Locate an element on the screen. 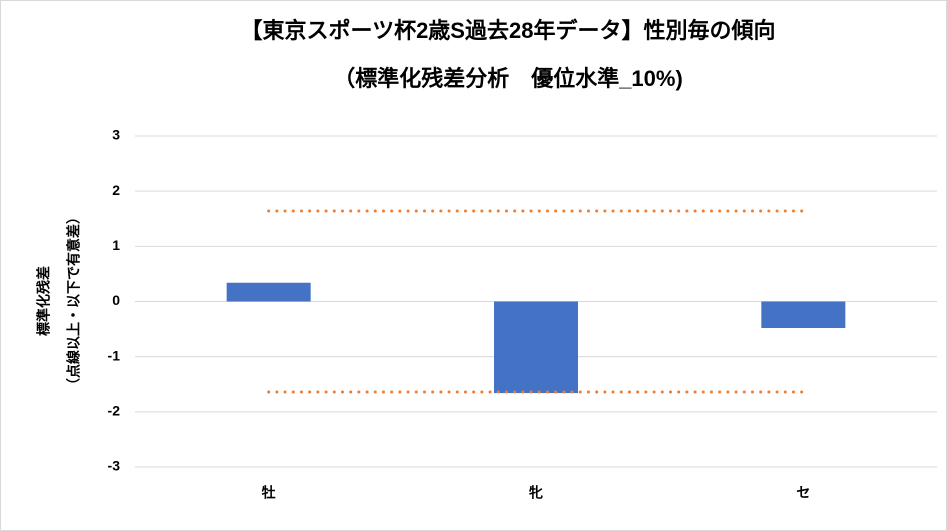 The width and height of the screenshot is (947, 531). y-tick-label: 2 is located at coordinates (116, 190).